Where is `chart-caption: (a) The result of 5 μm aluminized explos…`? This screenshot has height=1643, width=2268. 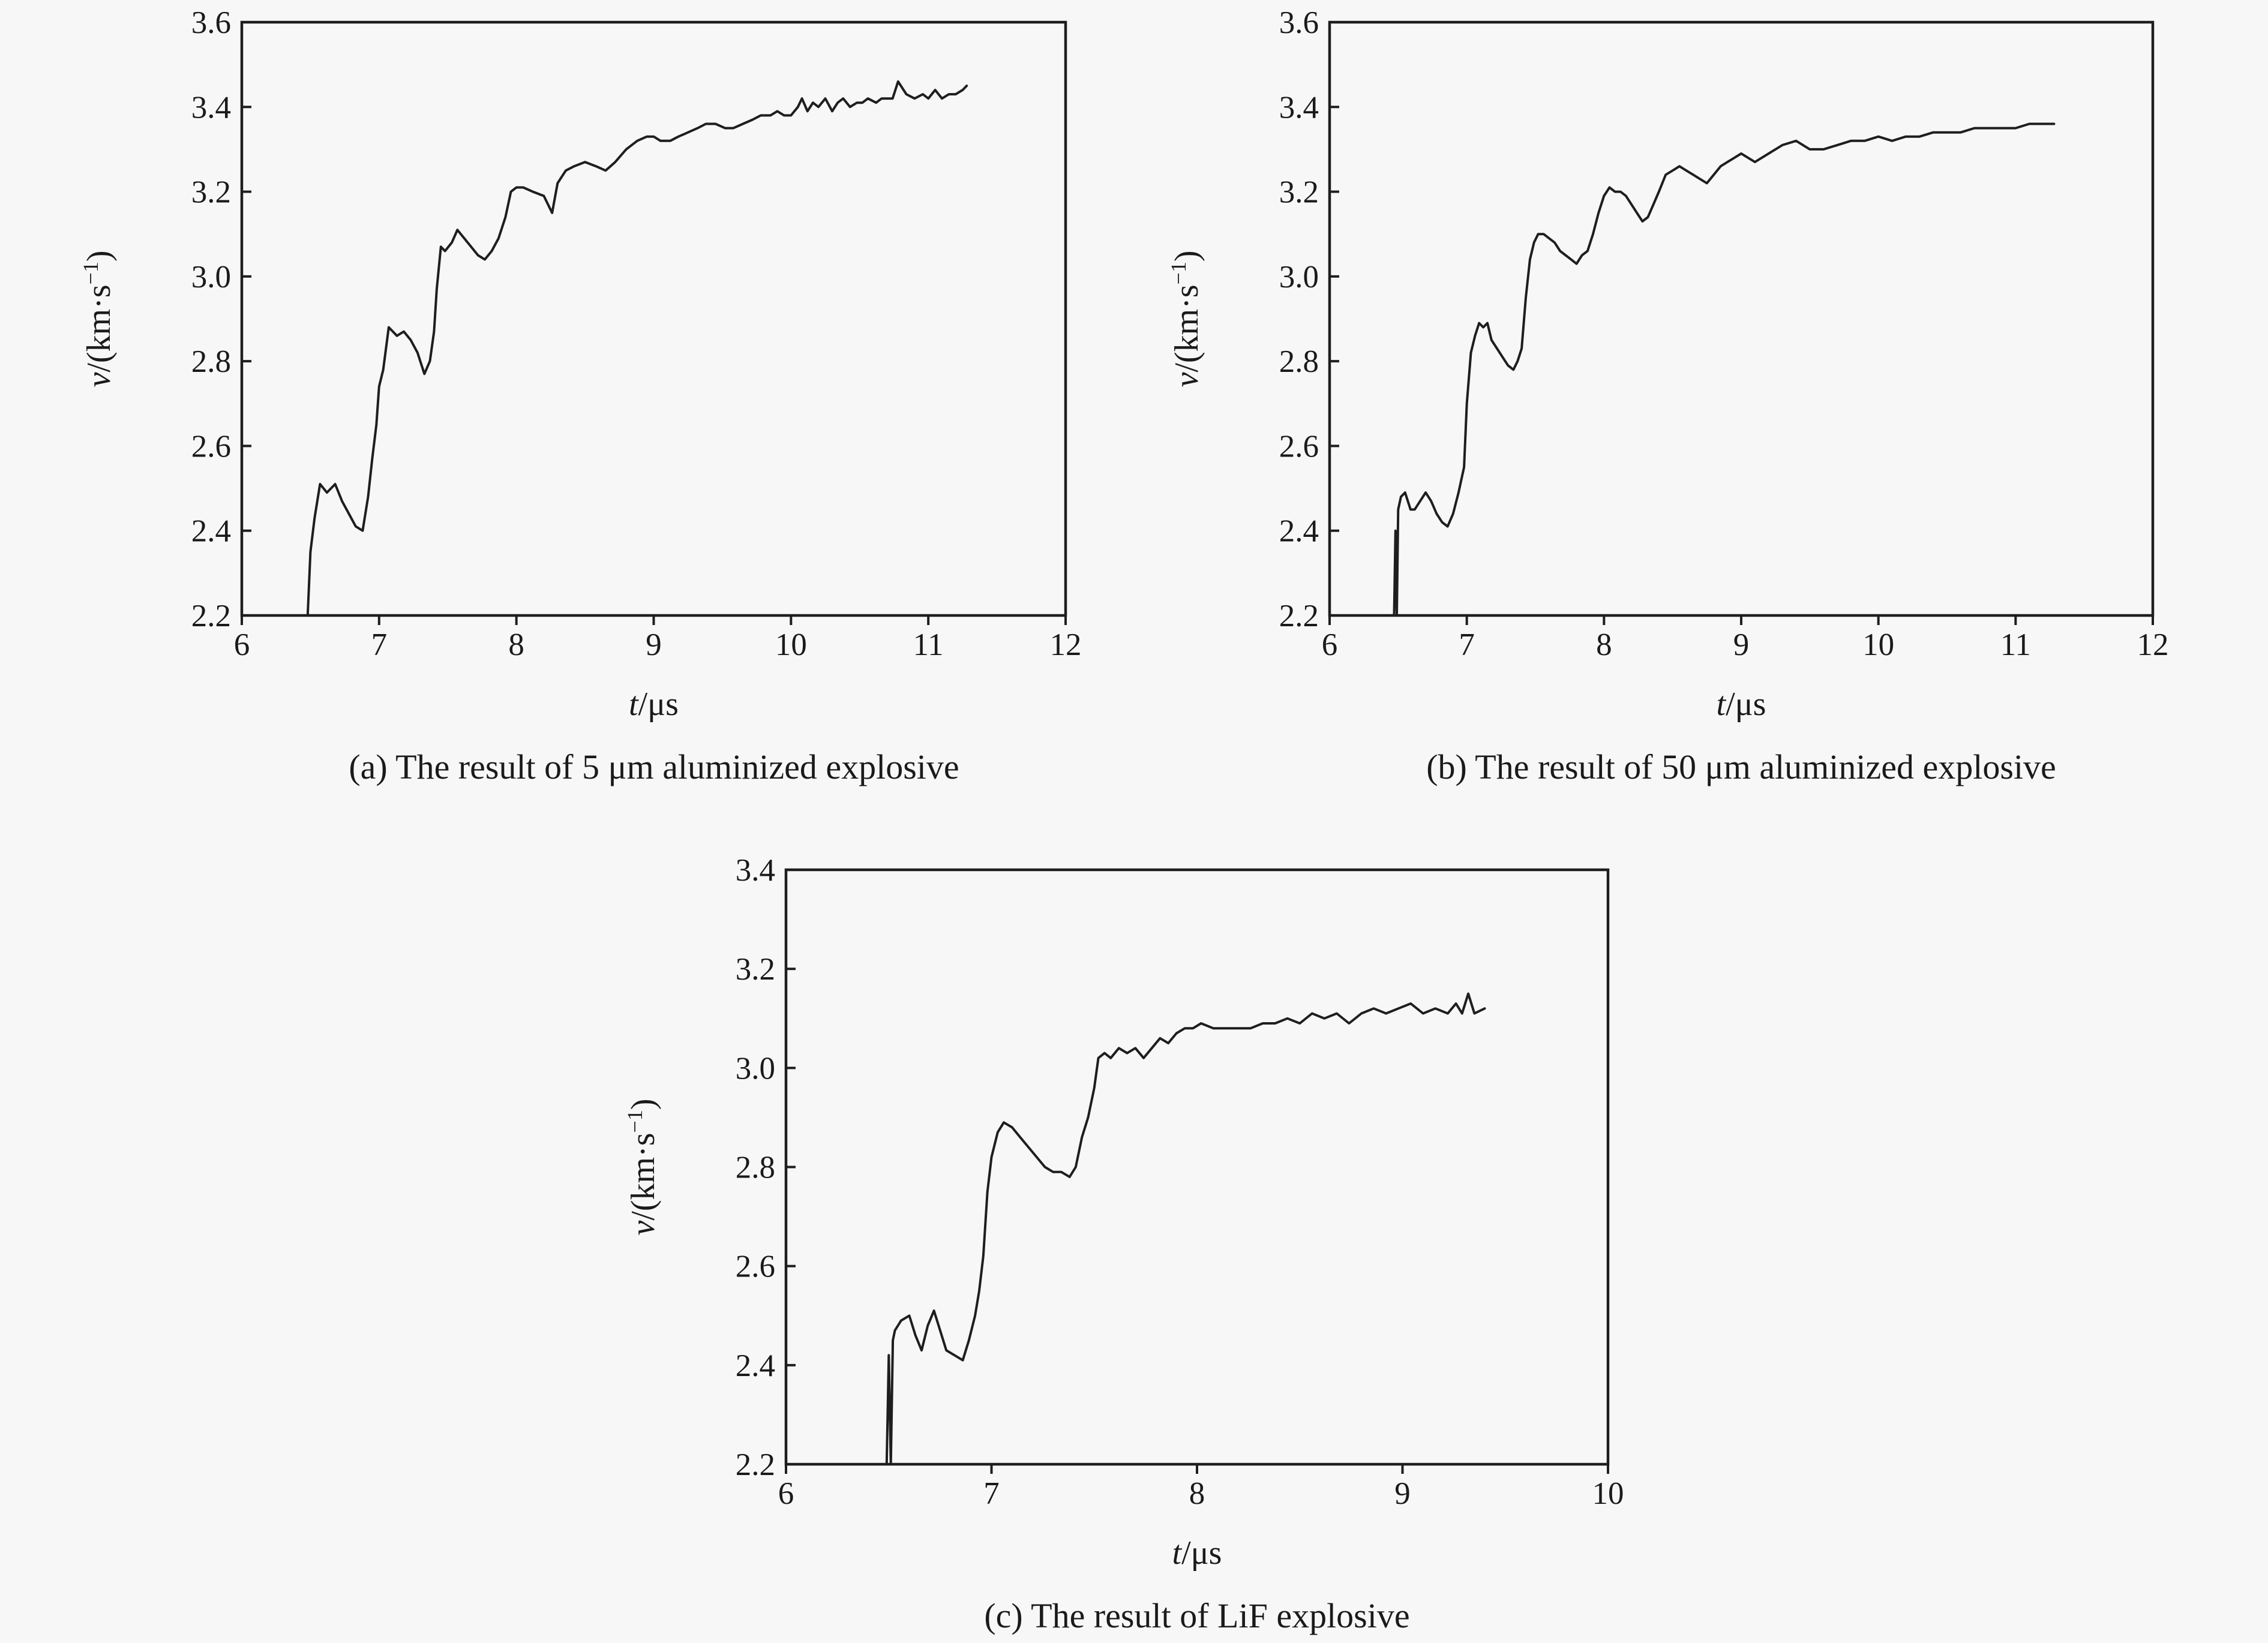
chart-caption: (a) The result of 5 μm aluminized explos… is located at coordinates (654, 766).